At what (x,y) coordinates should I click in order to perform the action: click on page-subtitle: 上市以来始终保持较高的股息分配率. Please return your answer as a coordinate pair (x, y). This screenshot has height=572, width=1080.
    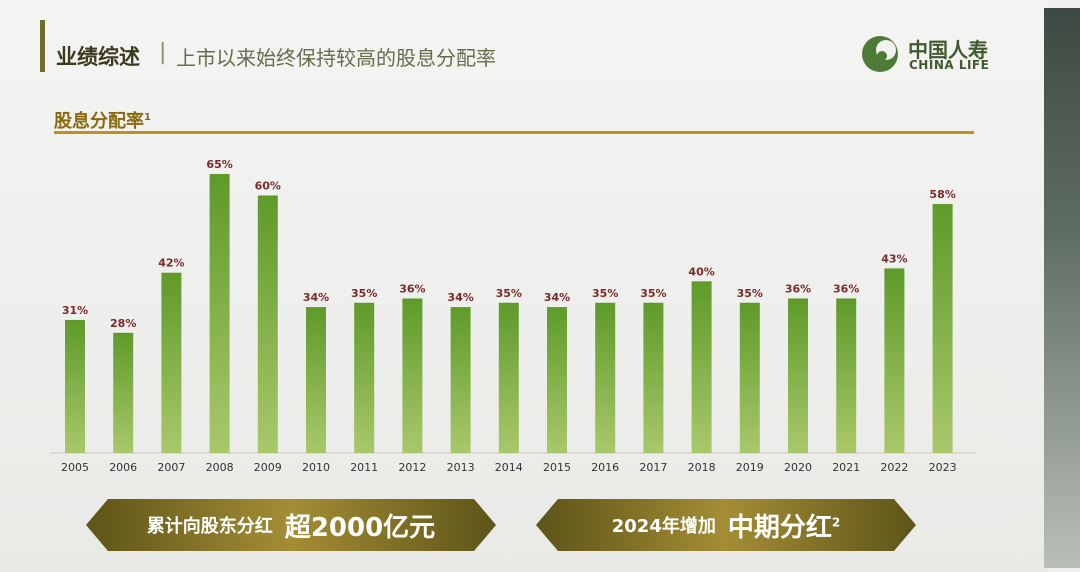
    Looking at the image, I should click on (336, 58).